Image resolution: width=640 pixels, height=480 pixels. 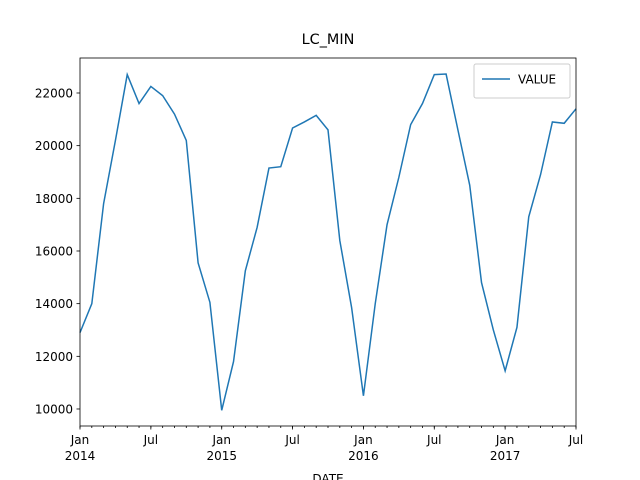 I want to click on chart-title: LC_MIN, so click(x=328, y=40).